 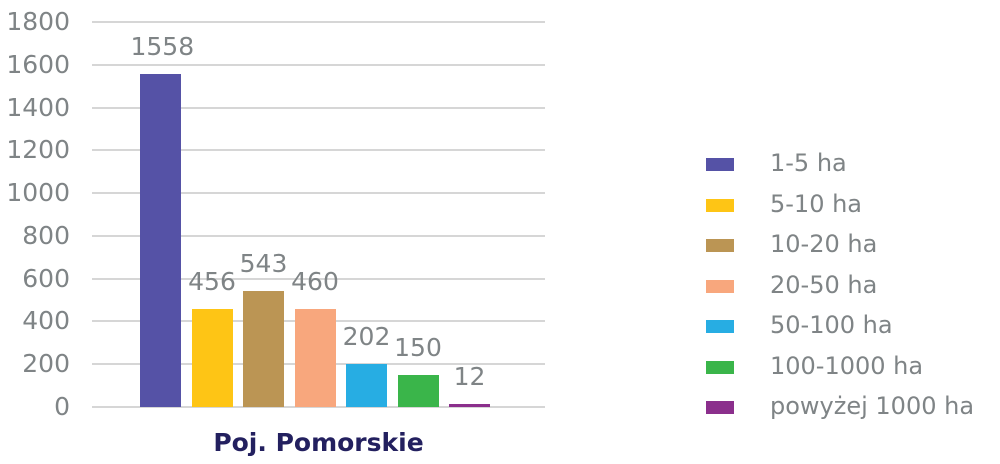 What do you see at coordinates (46, 235) in the screenshot?
I see `y-tick-label: 800` at bounding box center [46, 235].